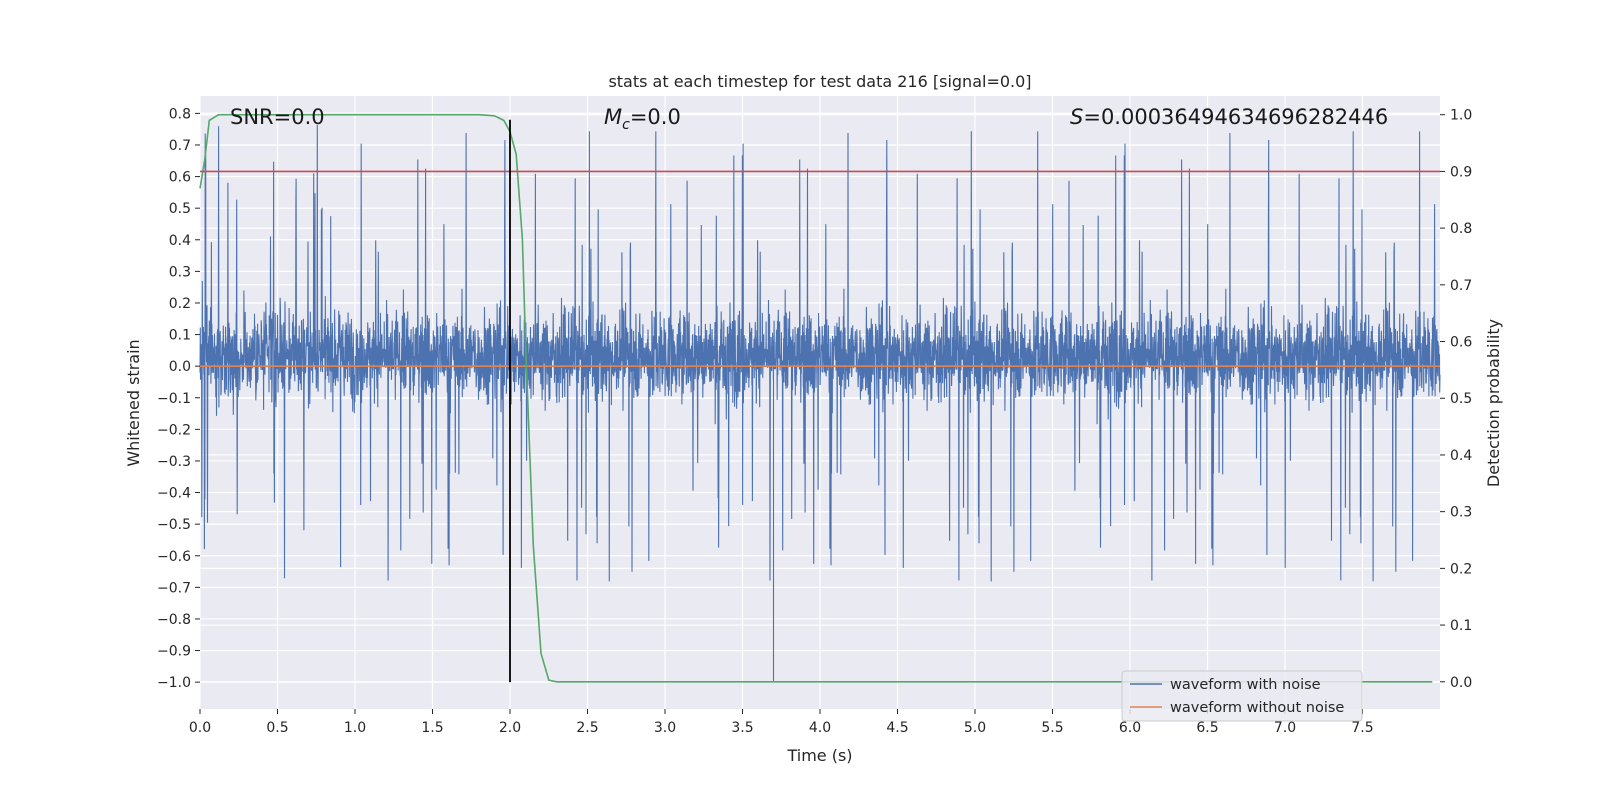  Describe the element at coordinates (180, 272) in the screenshot. I see `y-left-tick-label: 0.3` at that location.